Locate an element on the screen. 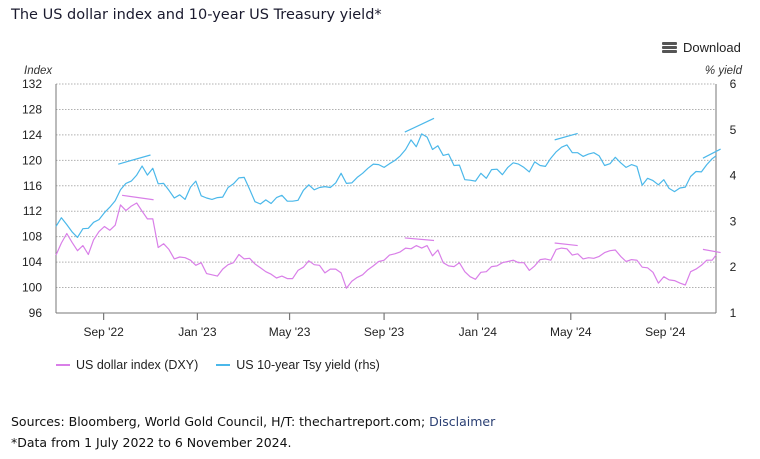  x-tick-label: Jan '23 is located at coordinates (197, 332).